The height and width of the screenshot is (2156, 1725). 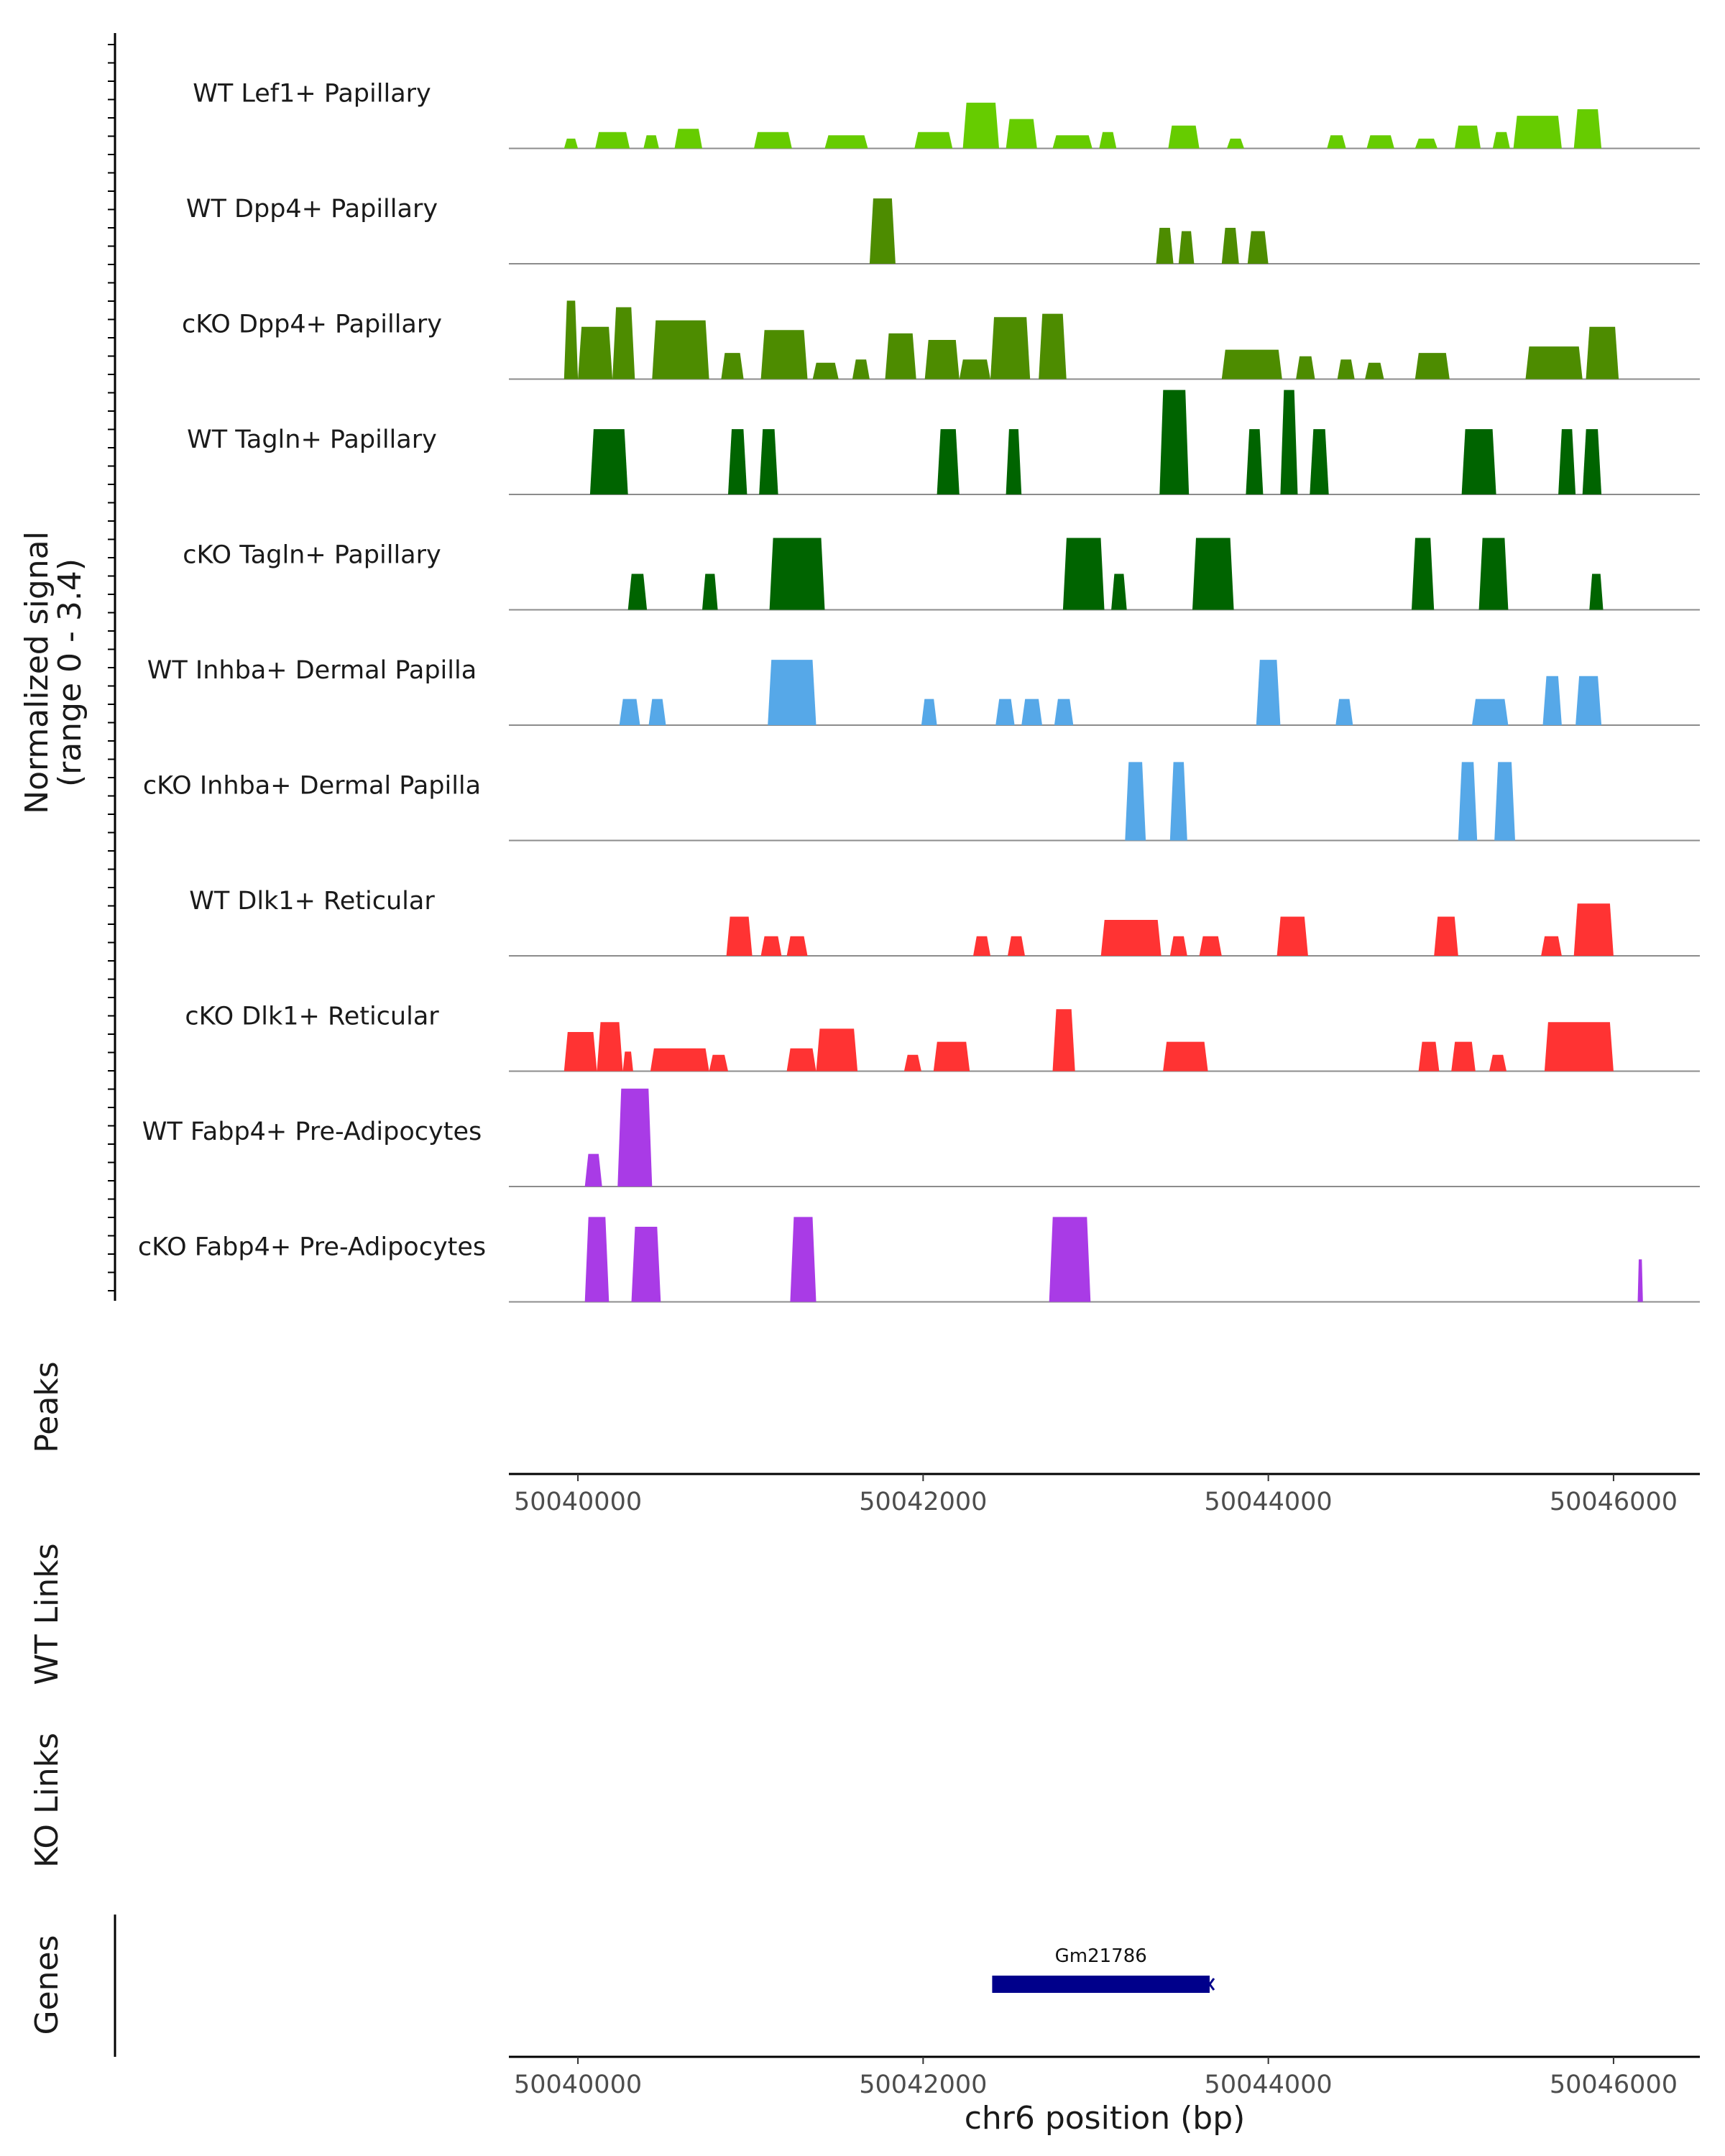 What do you see at coordinates (943, 229) in the screenshot?
I see `track-1: WT Dpp4+ Papillary` at bounding box center [943, 229].